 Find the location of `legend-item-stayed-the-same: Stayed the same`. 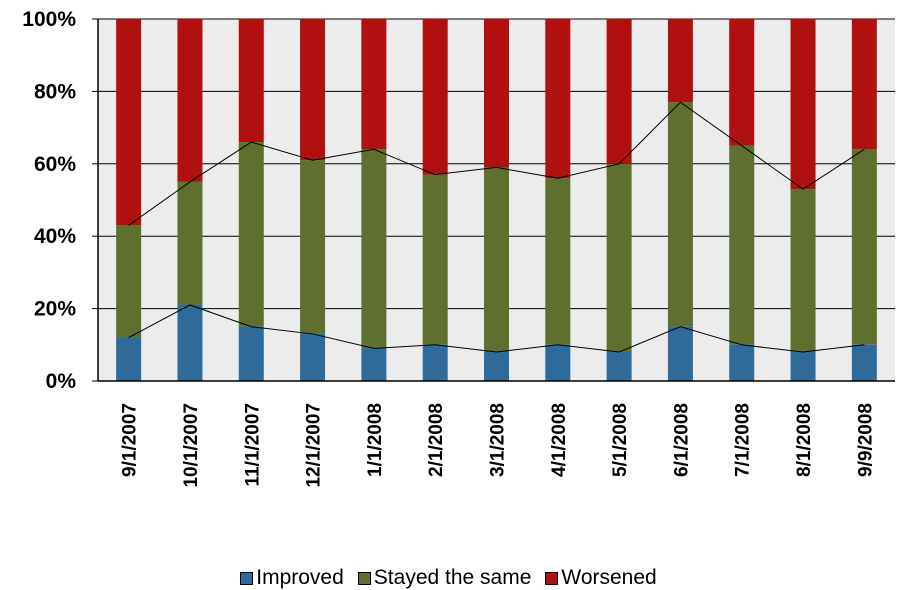

legend-item-stayed-the-same: Stayed the same is located at coordinates (444, 578).